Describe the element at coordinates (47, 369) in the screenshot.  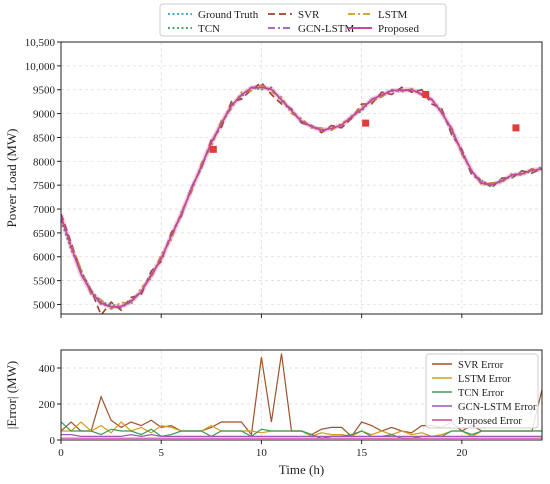
I see `y-tick-label: 400` at that location.